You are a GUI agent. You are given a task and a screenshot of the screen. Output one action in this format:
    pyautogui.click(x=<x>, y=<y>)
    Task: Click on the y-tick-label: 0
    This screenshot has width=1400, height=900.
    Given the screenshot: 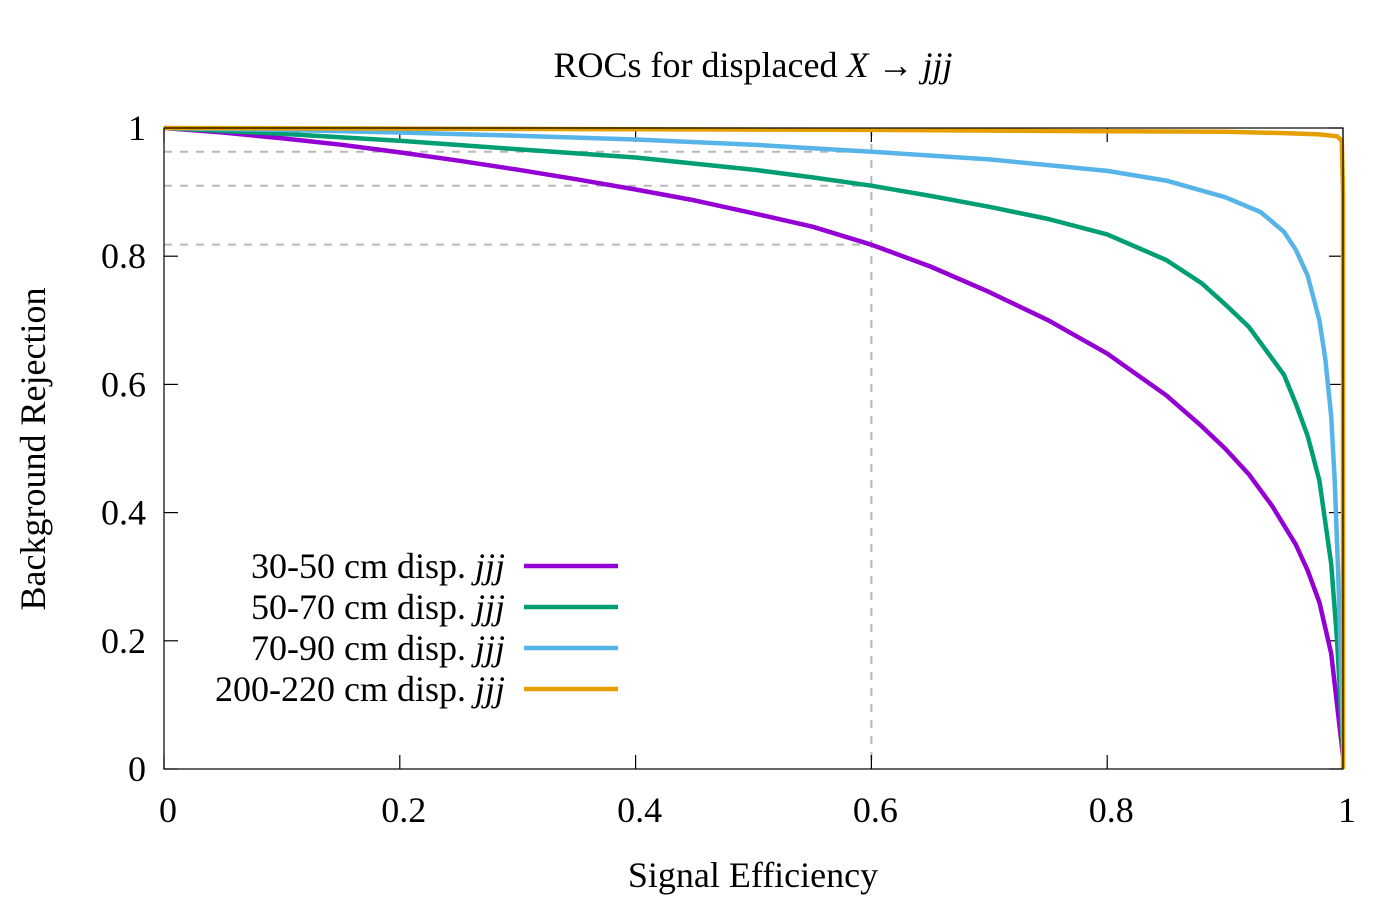 What is the action you would take?
    pyautogui.click(x=137, y=769)
    